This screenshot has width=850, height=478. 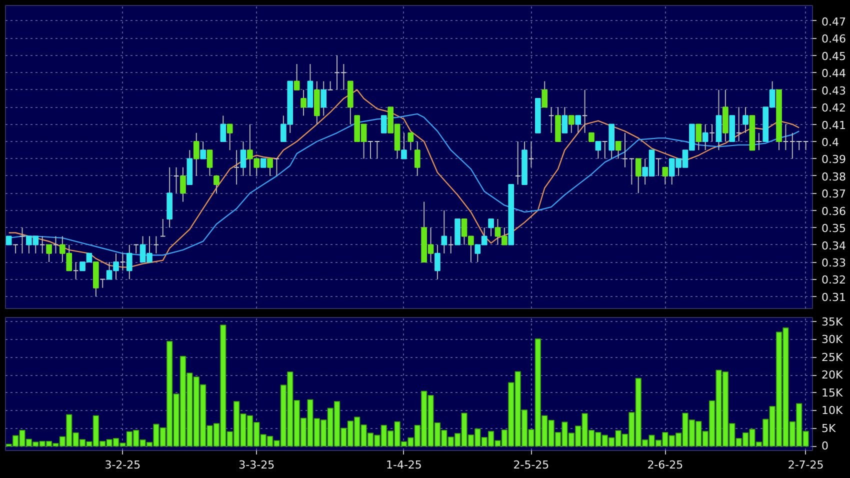 What do you see at coordinates (833, 375) in the screenshot?
I see `y-tick-label: 20K` at bounding box center [833, 375].